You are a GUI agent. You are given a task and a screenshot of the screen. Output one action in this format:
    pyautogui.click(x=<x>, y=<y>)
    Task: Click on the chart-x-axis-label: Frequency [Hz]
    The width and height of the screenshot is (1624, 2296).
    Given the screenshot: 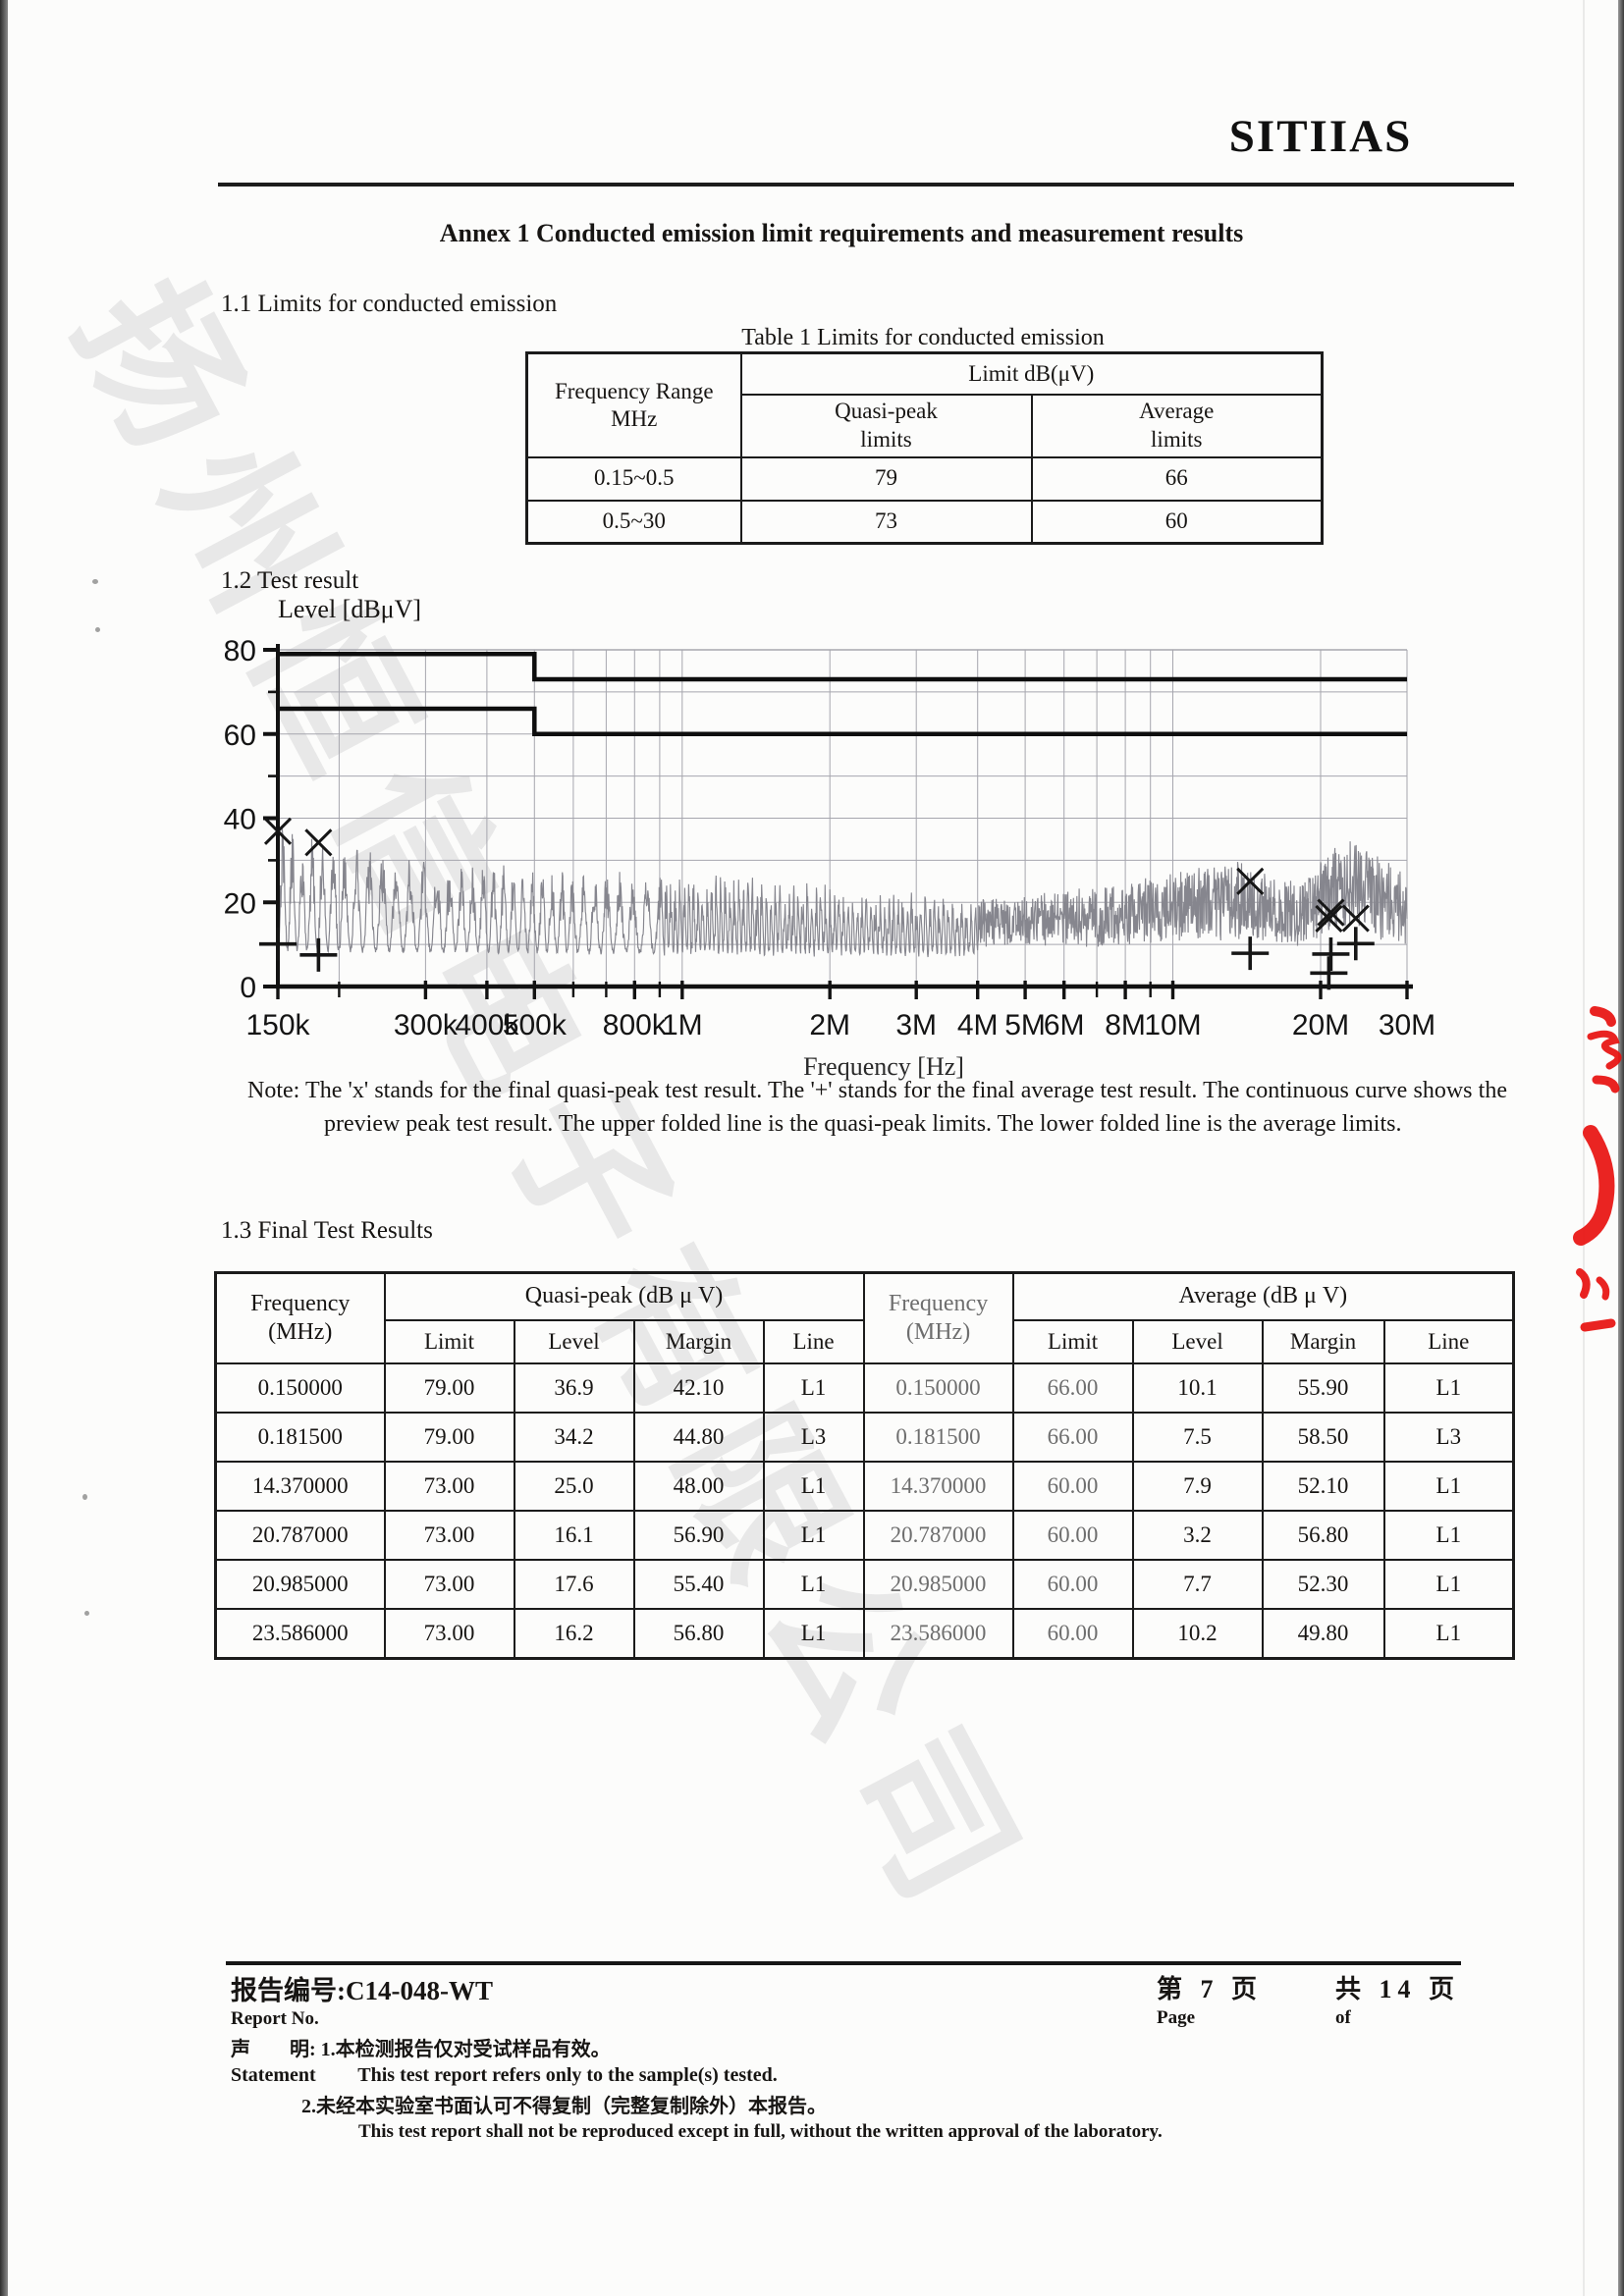 What is the action you would take?
    pyautogui.click(x=883, y=1067)
    